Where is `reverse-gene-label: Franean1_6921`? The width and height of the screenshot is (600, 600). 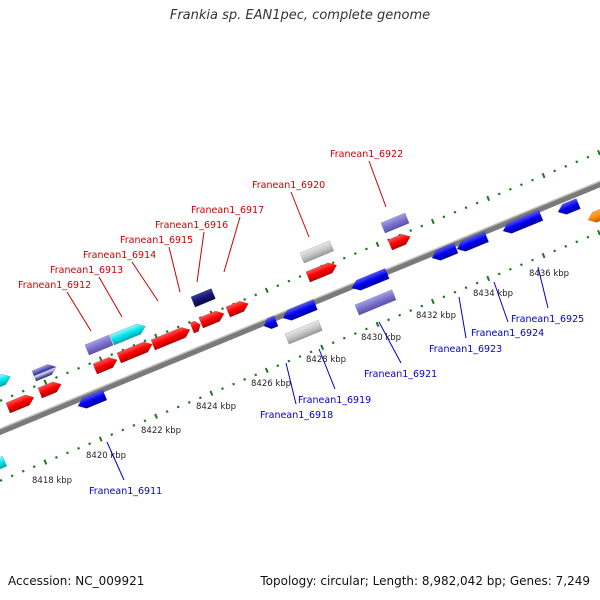
reverse-gene-label: Franean1_6921 is located at coordinates (400, 374).